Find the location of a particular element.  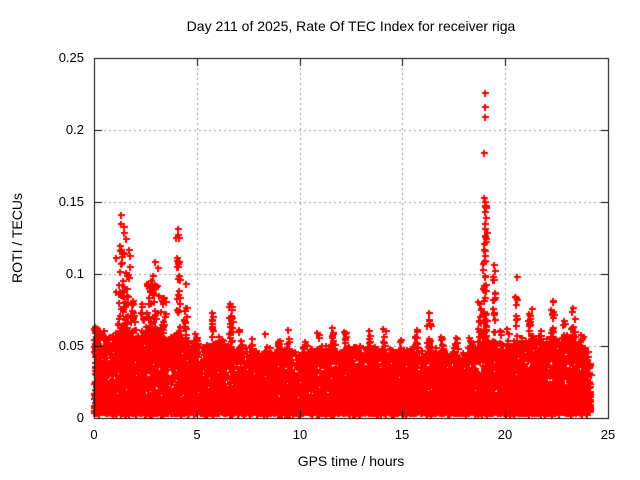

y-tick-label: 0 is located at coordinates (80, 417).